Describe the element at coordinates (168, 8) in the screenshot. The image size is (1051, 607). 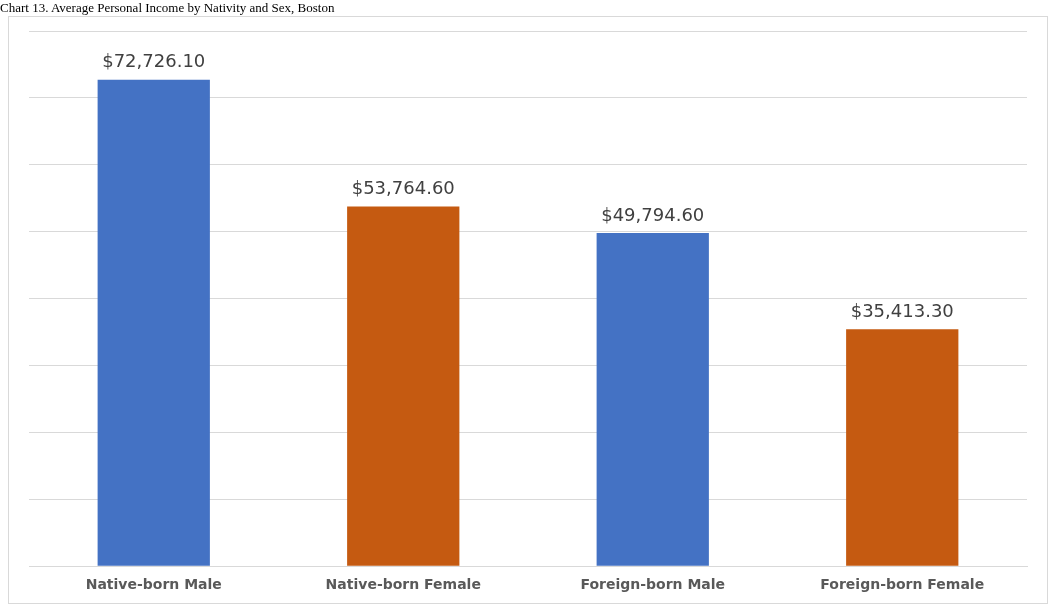
I see `chart-title: Chart 13. Average Personal Income by Nativity and Sex, Boston` at that location.